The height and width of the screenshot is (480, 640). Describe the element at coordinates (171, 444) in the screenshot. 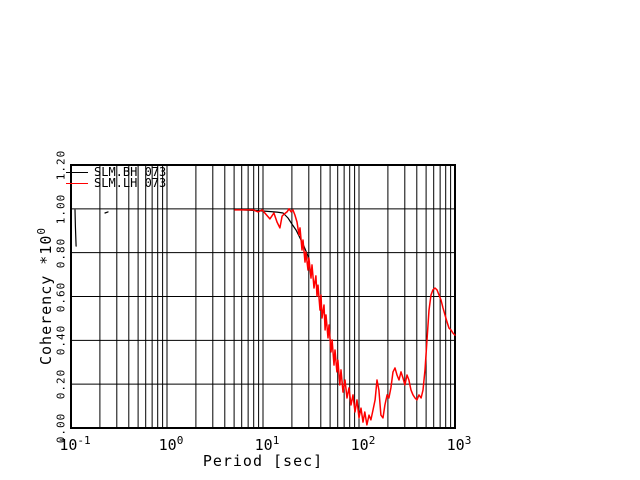

I see `x-tick-label: 10⁰` at that location.